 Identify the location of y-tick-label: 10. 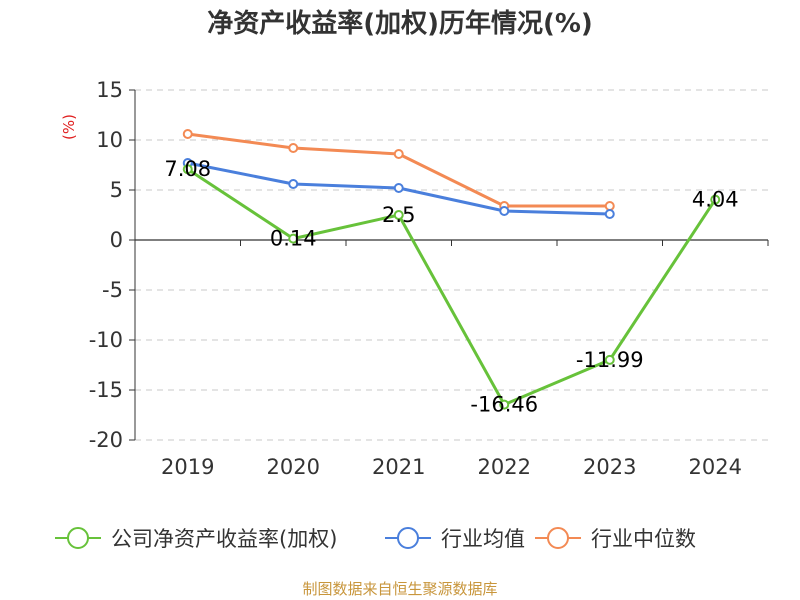
(109, 140).